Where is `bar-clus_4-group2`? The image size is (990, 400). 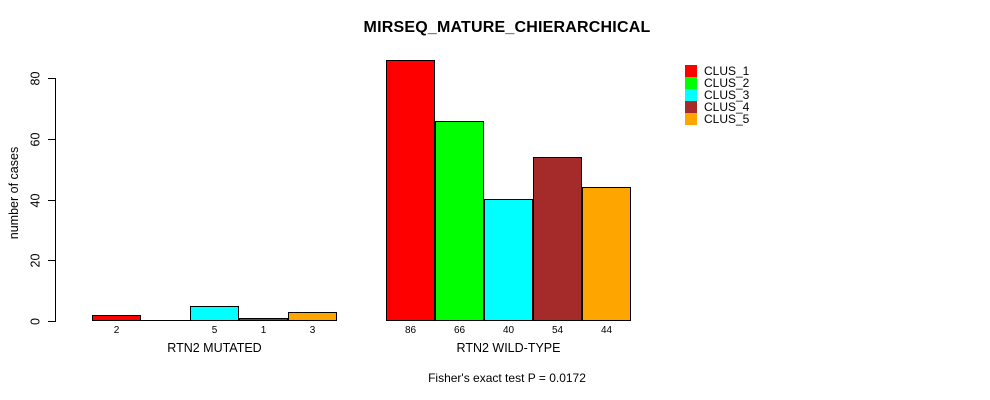
bar-clus_4-group2 is located at coordinates (557, 239).